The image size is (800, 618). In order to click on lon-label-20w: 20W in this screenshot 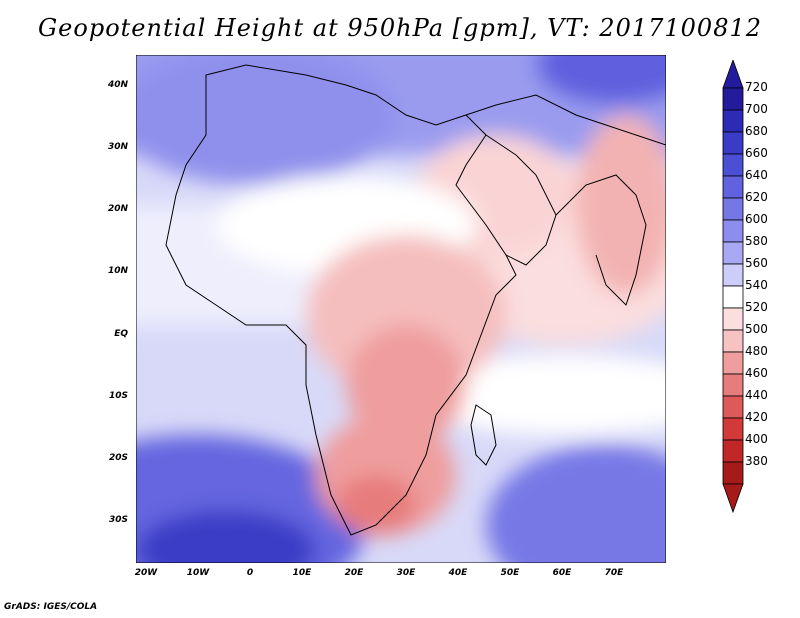, I will do `click(146, 573)`.